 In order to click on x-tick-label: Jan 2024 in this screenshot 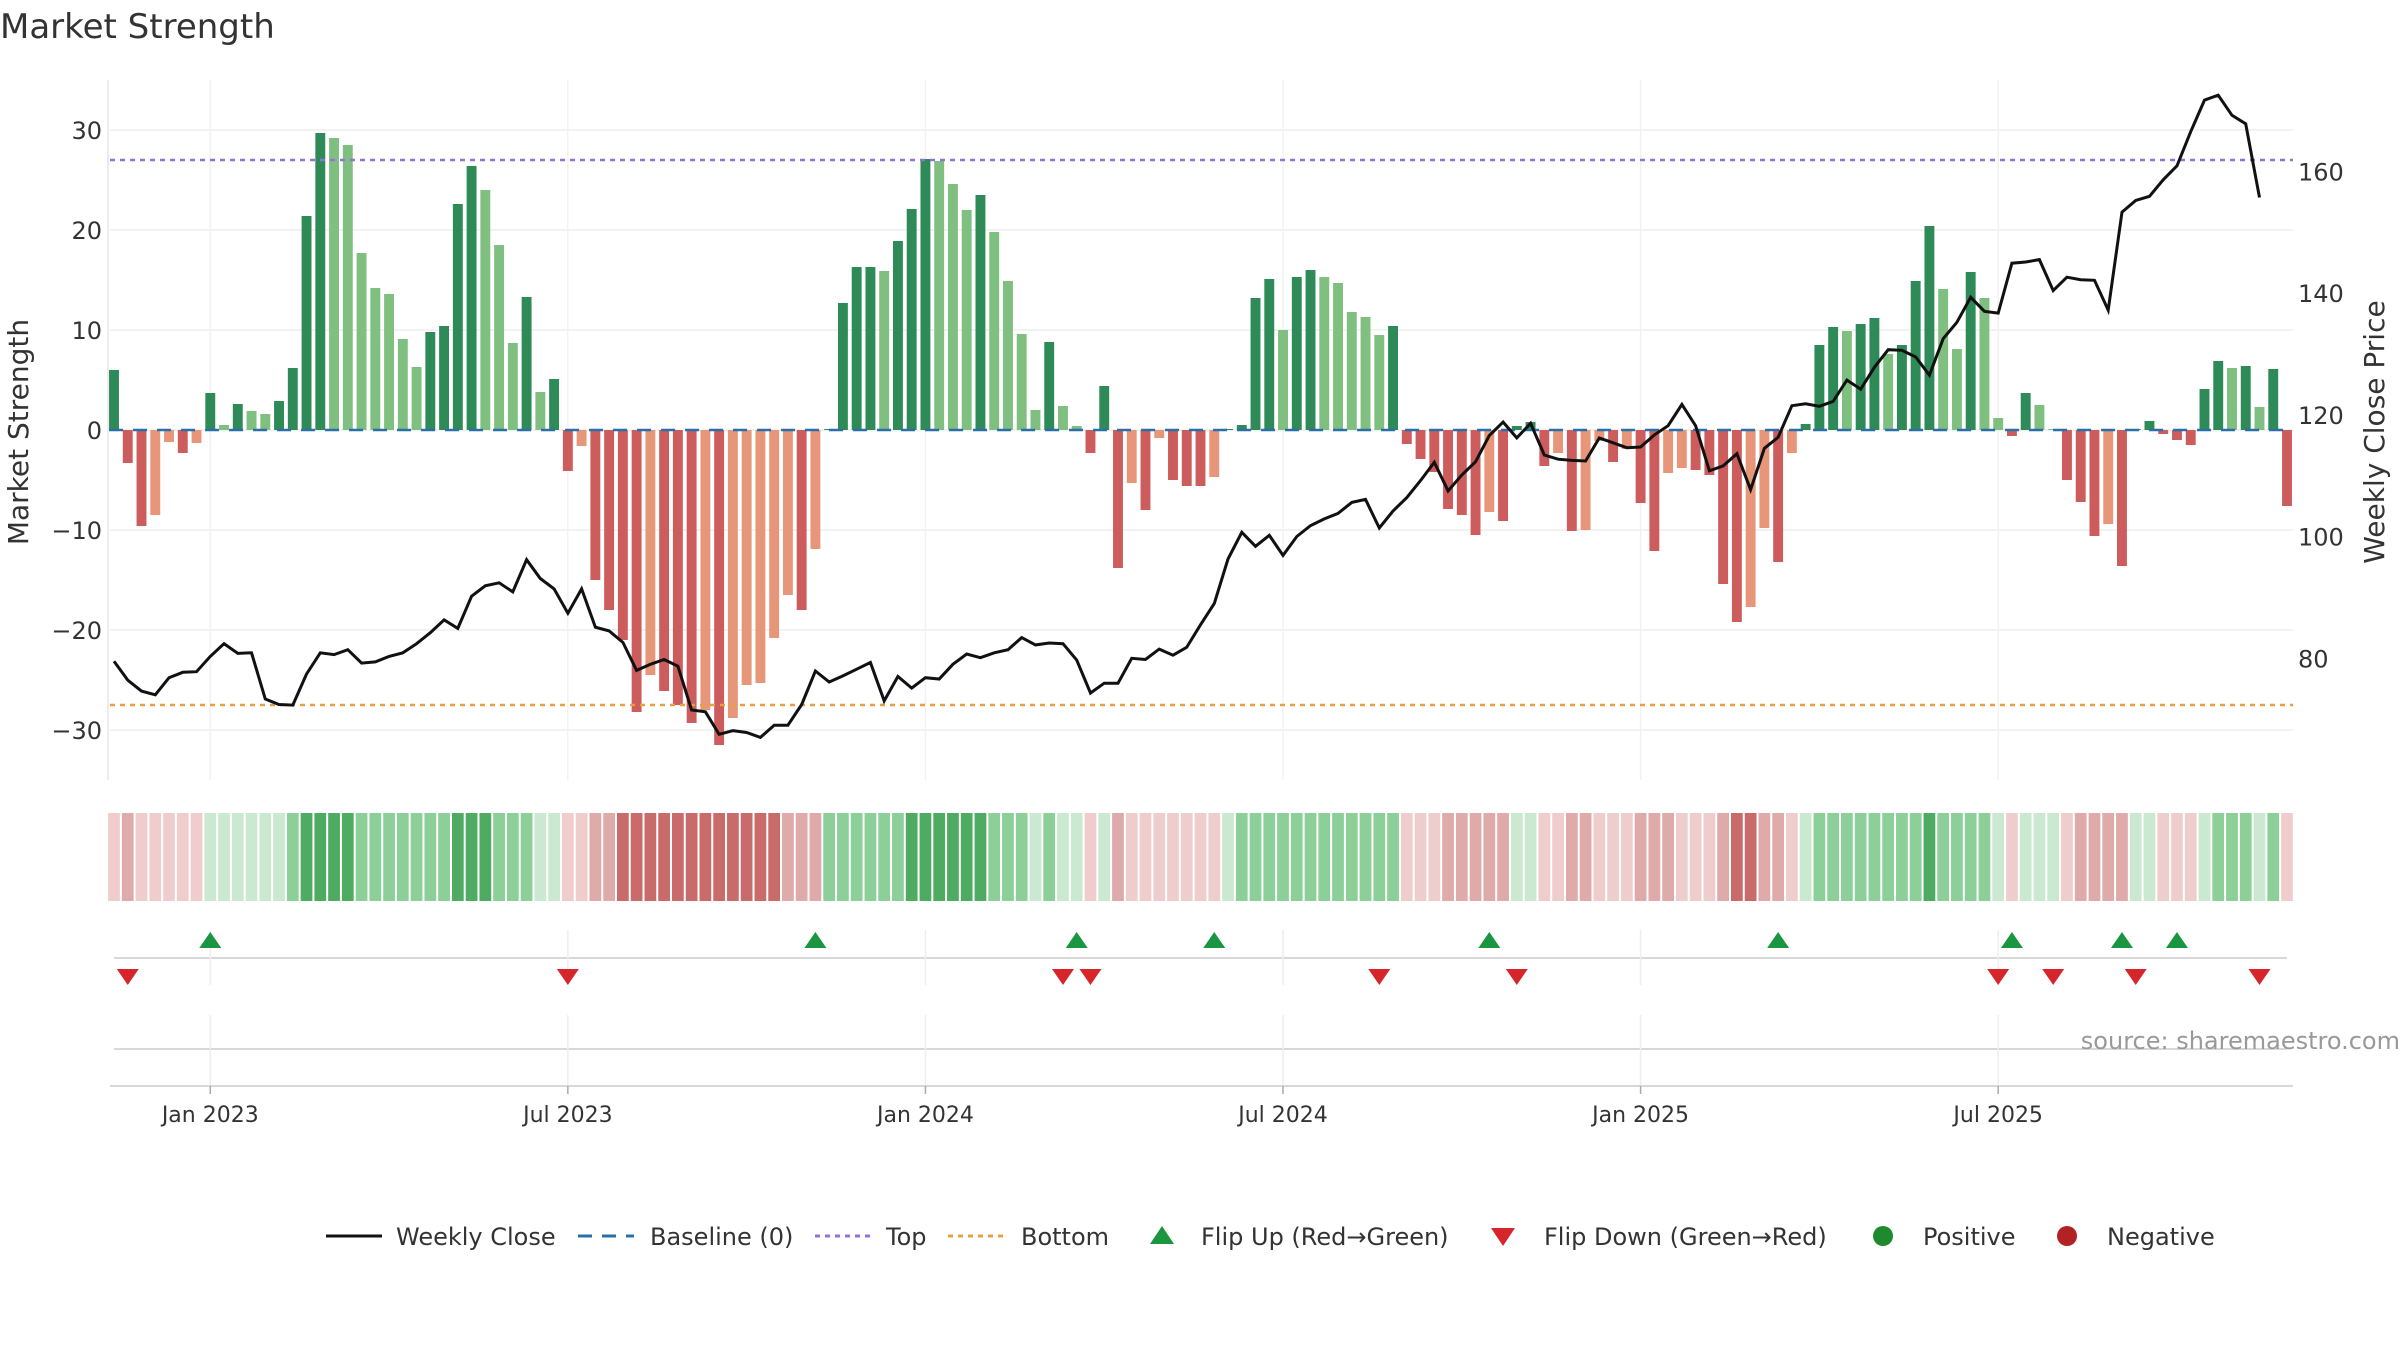, I will do `click(924, 1115)`.